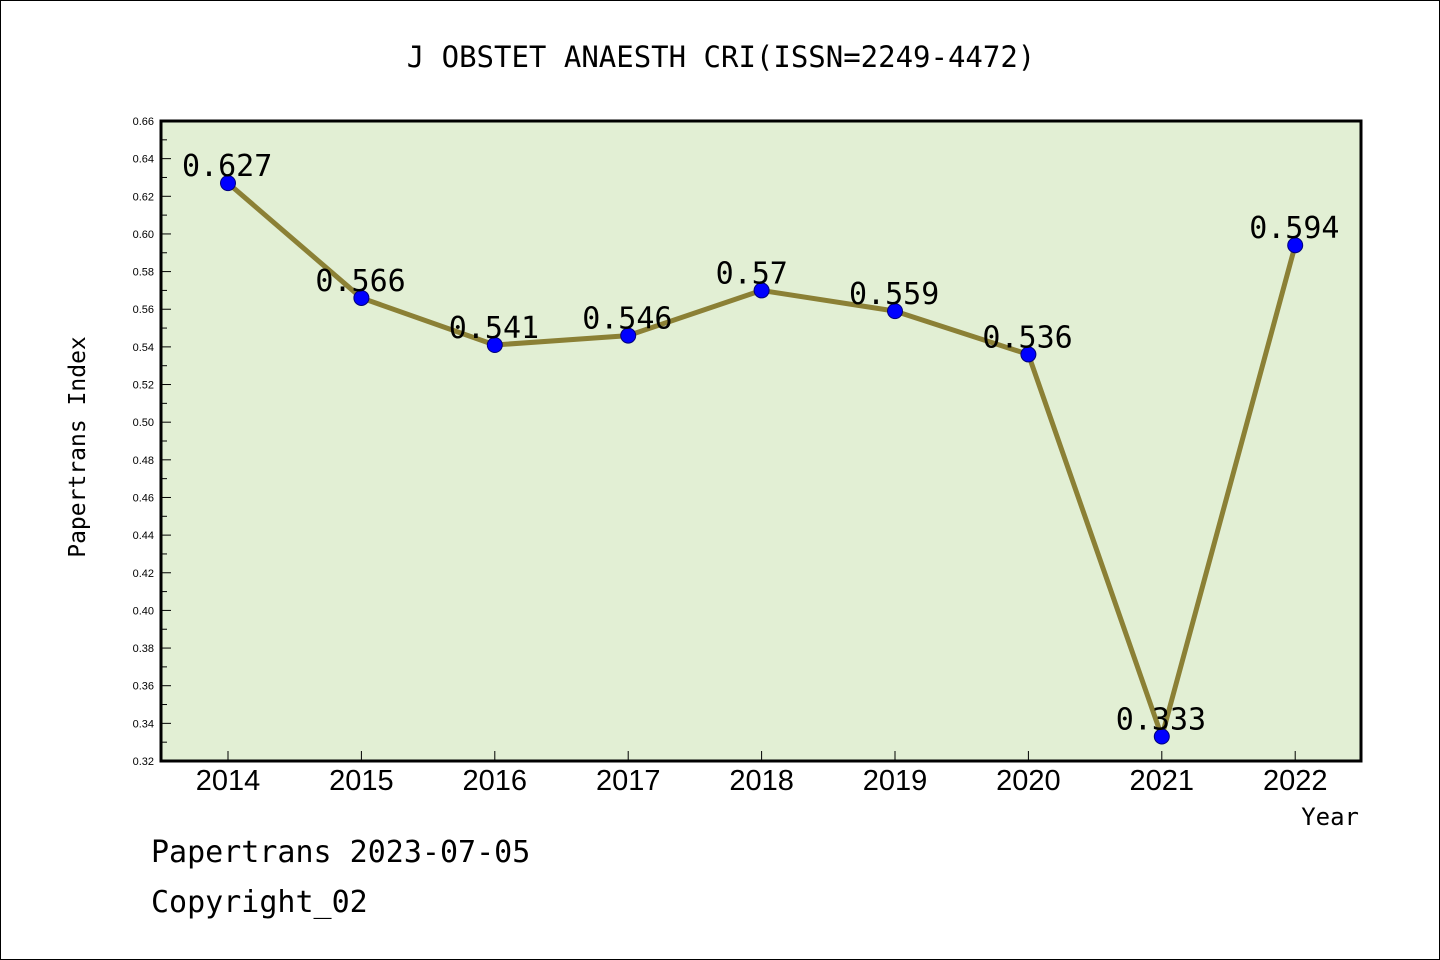 The height and width of the screenshot is (960, 1440). Describe the element at coordinates (143, 649) in the screenshot. I see `y-tick-label: 0.38` at that location.